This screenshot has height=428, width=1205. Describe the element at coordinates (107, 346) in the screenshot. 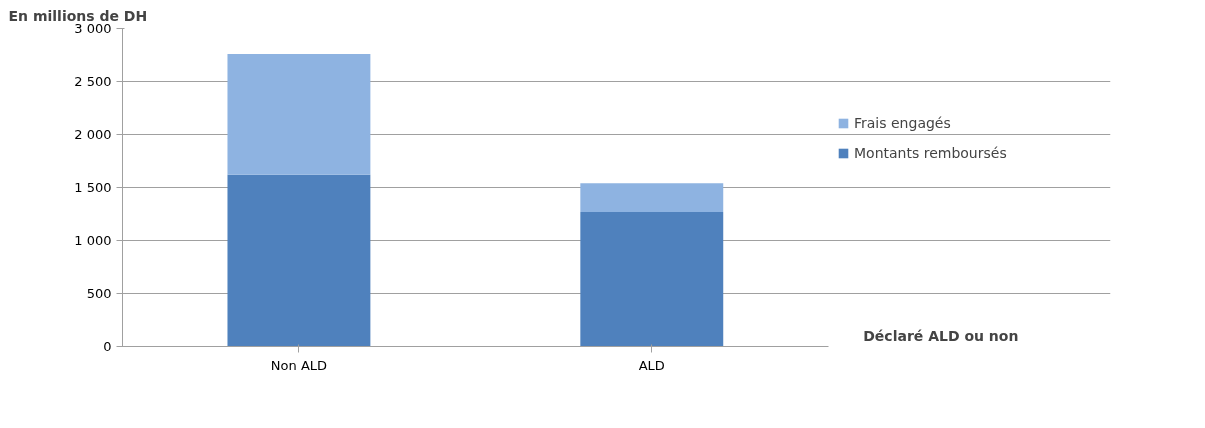

I see `y-tick-label: 0` at that location.